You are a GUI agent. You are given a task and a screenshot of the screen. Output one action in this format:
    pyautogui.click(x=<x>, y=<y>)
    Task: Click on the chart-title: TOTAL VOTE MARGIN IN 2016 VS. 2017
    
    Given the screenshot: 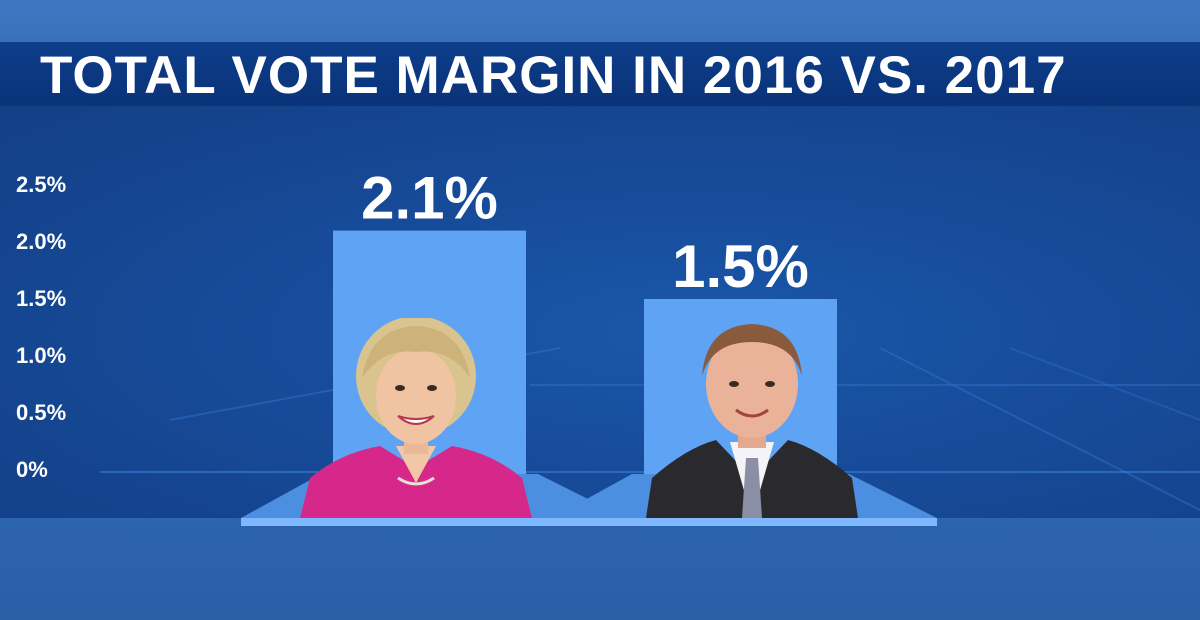 What is the action you would take?
    pyautogui.click(x=553, y=75)
    